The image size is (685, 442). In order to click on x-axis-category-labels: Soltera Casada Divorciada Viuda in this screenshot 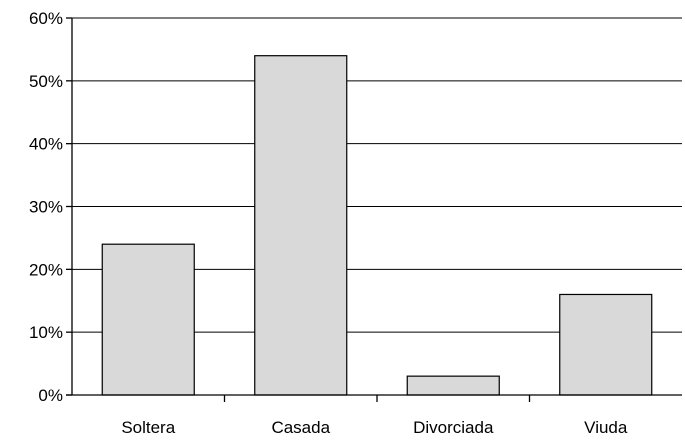, I will do `click(374, 427)`.